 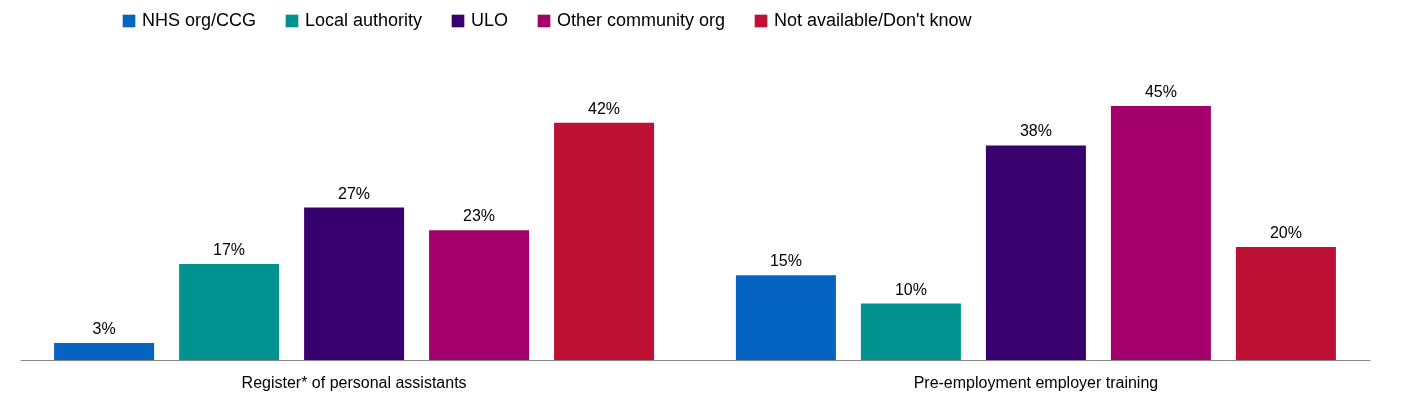 What do you see at coordinates (199, 20) in the screenshot?
I see `legend-label: NHS org/CCG` at bounding box center [199, 20].